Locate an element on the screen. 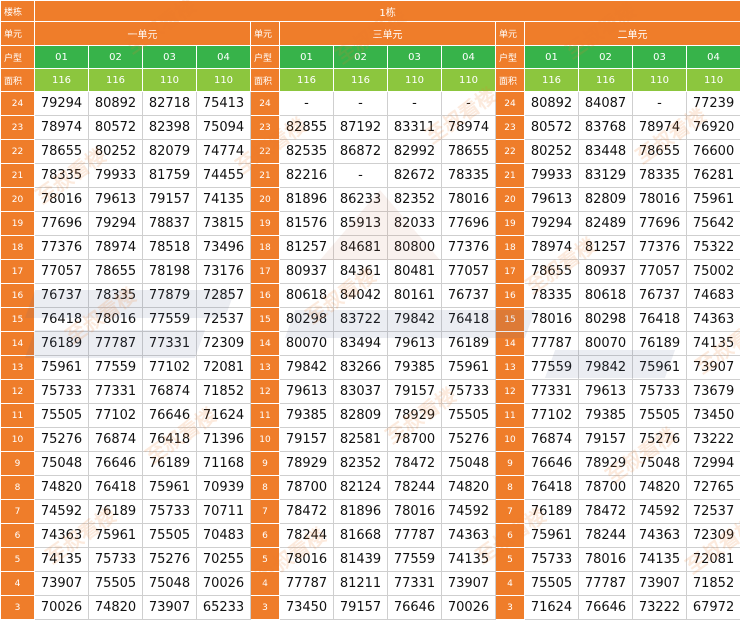  price-cell: 78518 is located at coordinates (170, 248).